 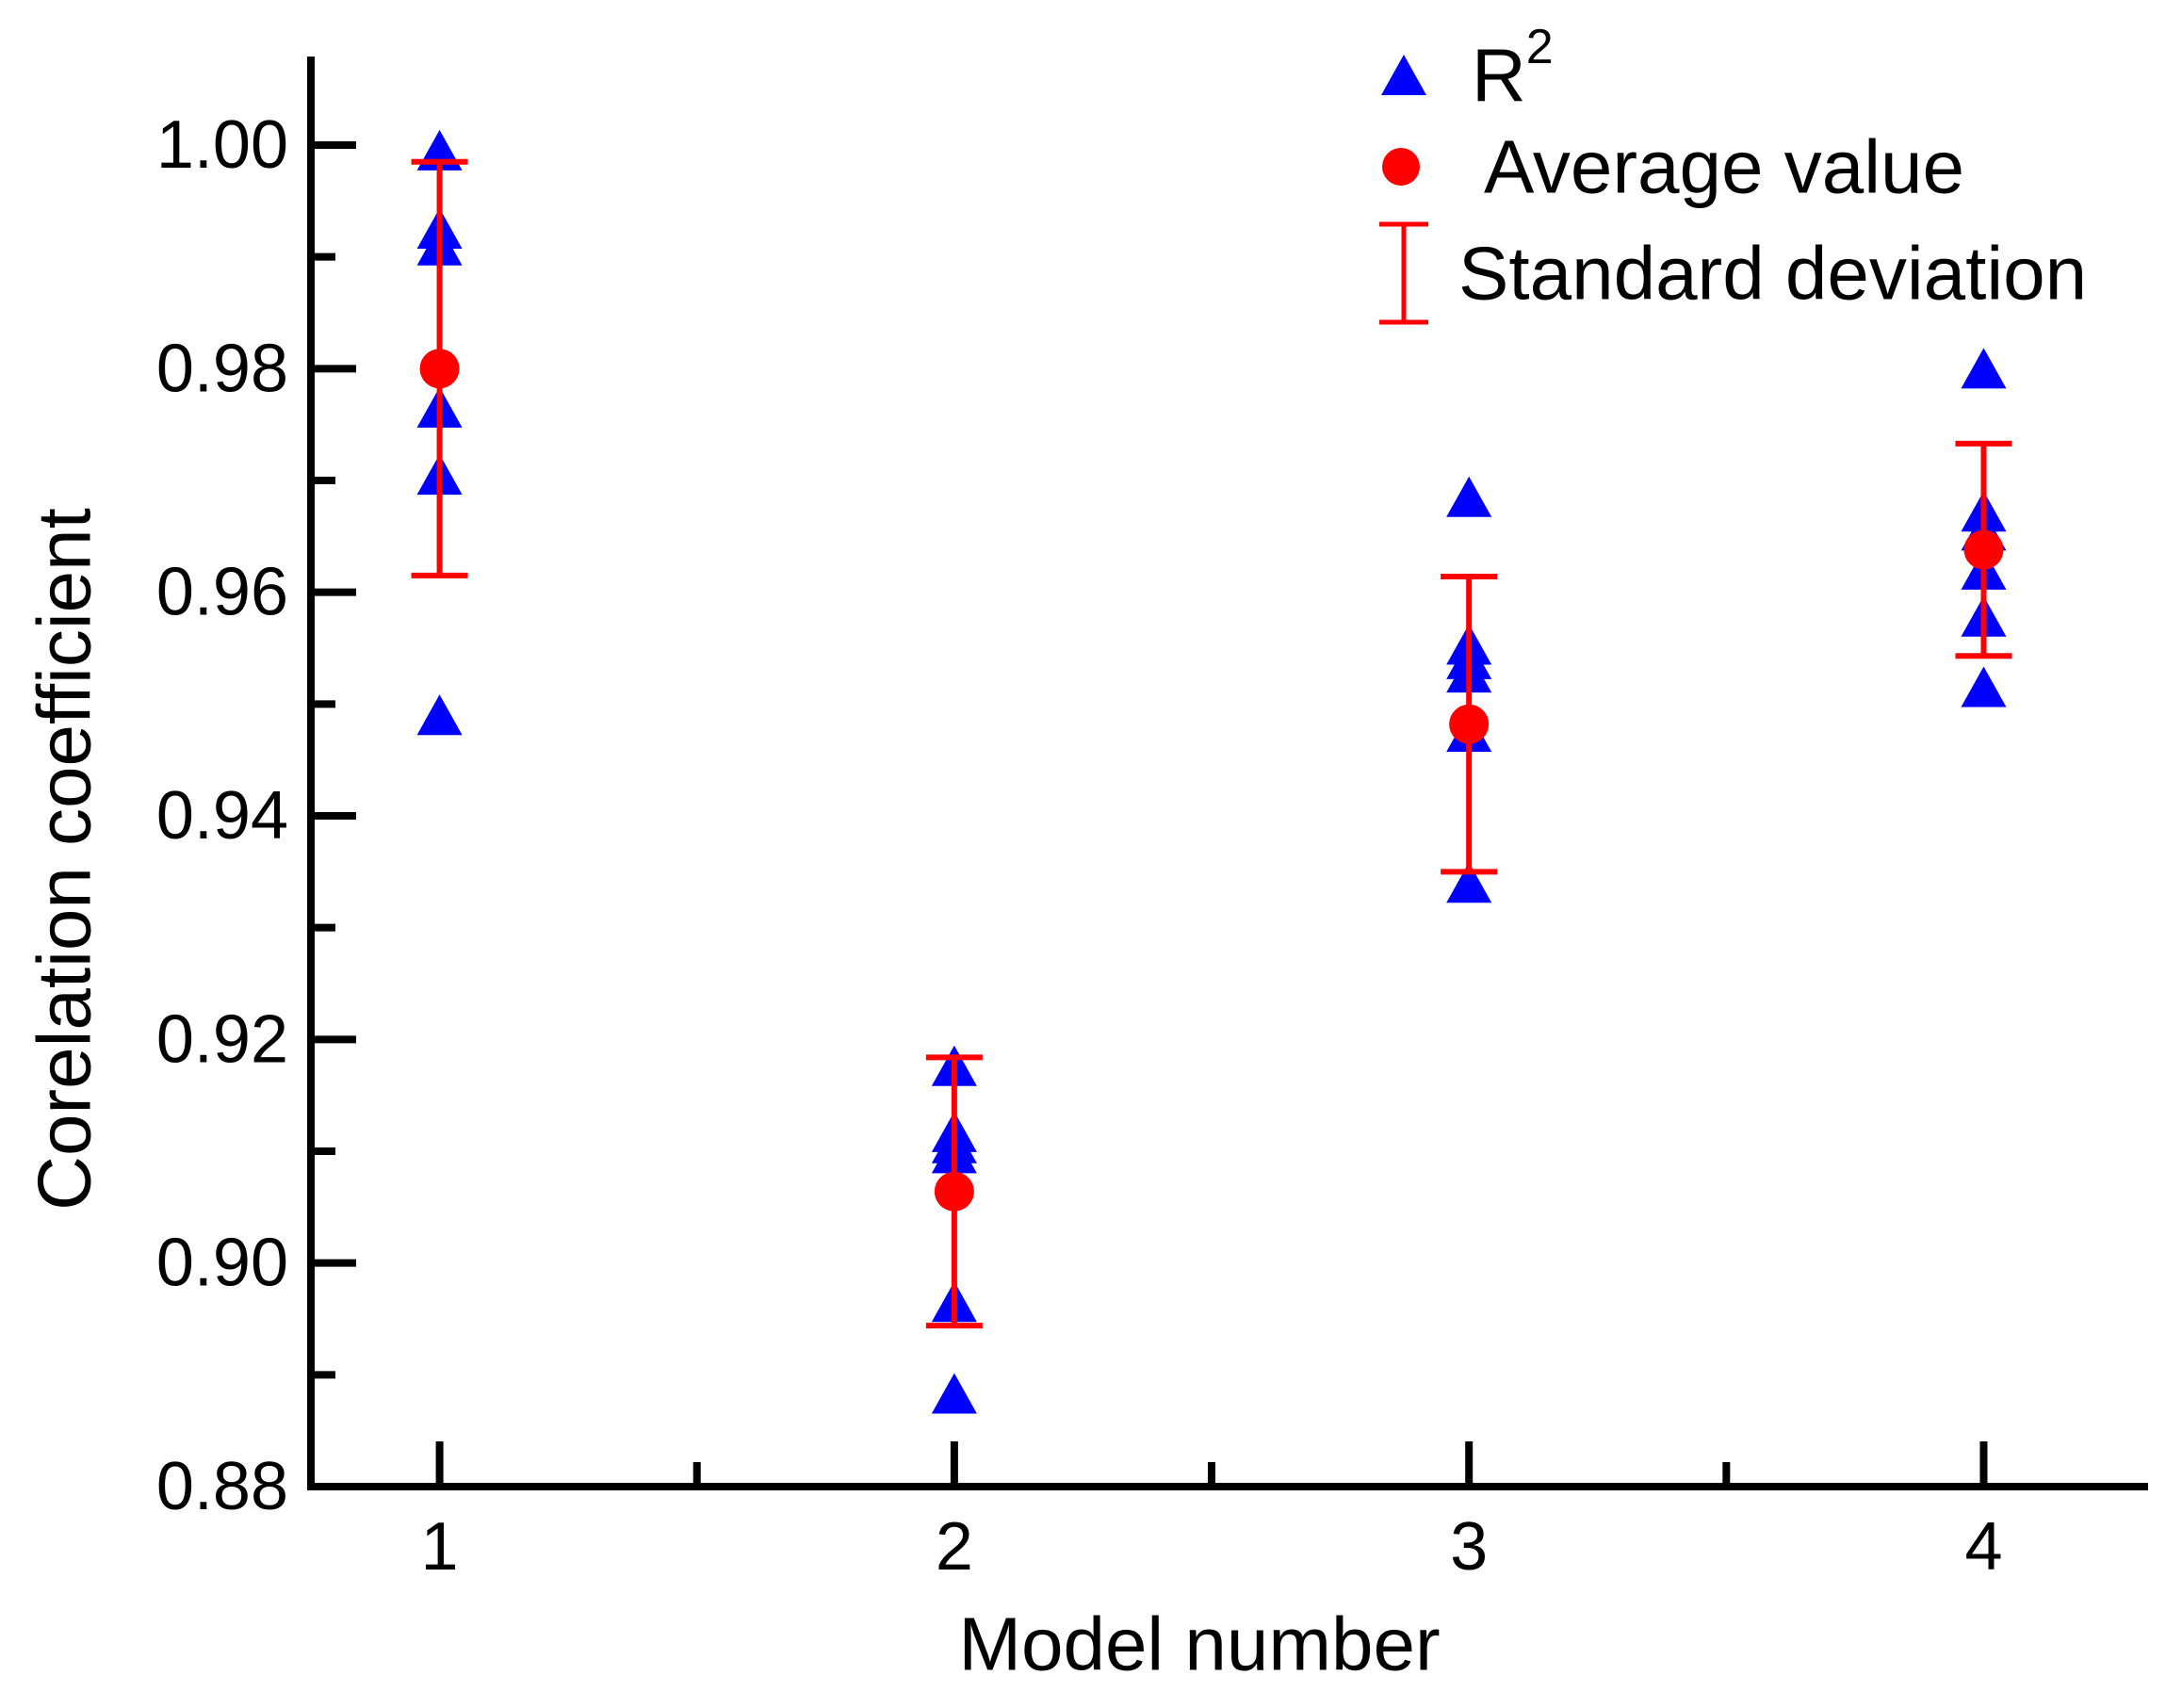 I want to click on y-tick-label: 0.92, so click(x=222, y=1039).